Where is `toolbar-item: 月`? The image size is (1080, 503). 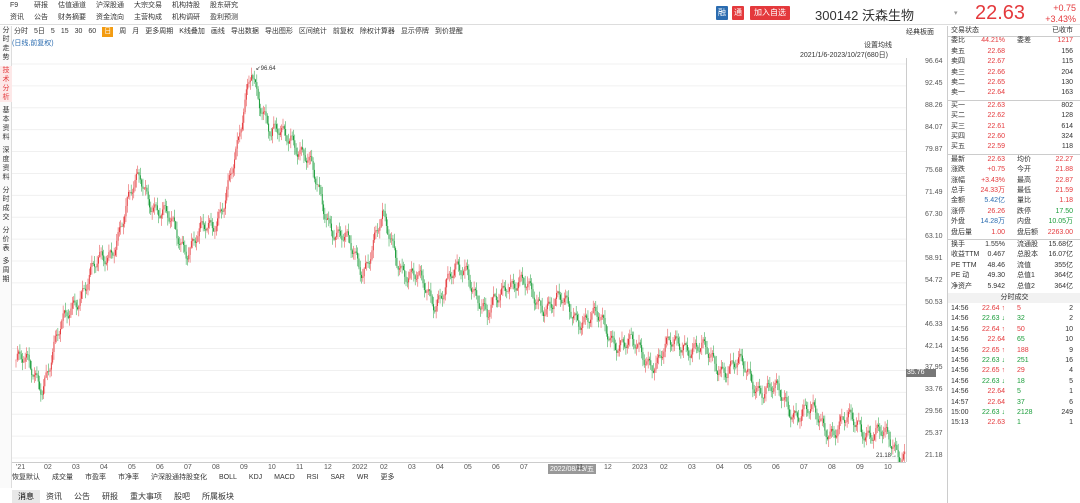 toolbar-item: 月 is located at coordinates (136, 31).